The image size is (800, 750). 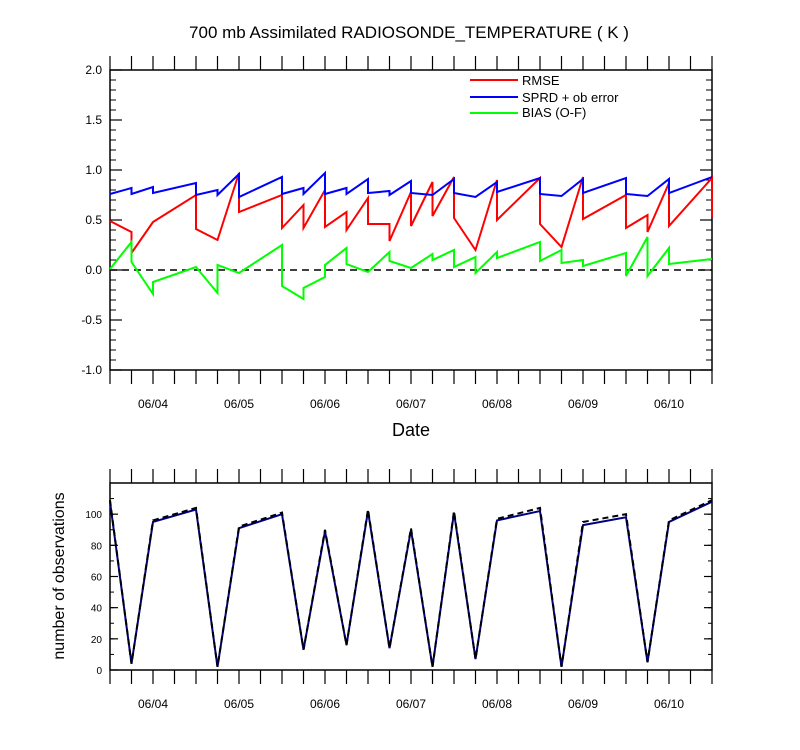 What do you see at coordinates (669, 404) in the screenshot?
I see `top-xtick-label: 06/10` at bounding box center [669, 404].